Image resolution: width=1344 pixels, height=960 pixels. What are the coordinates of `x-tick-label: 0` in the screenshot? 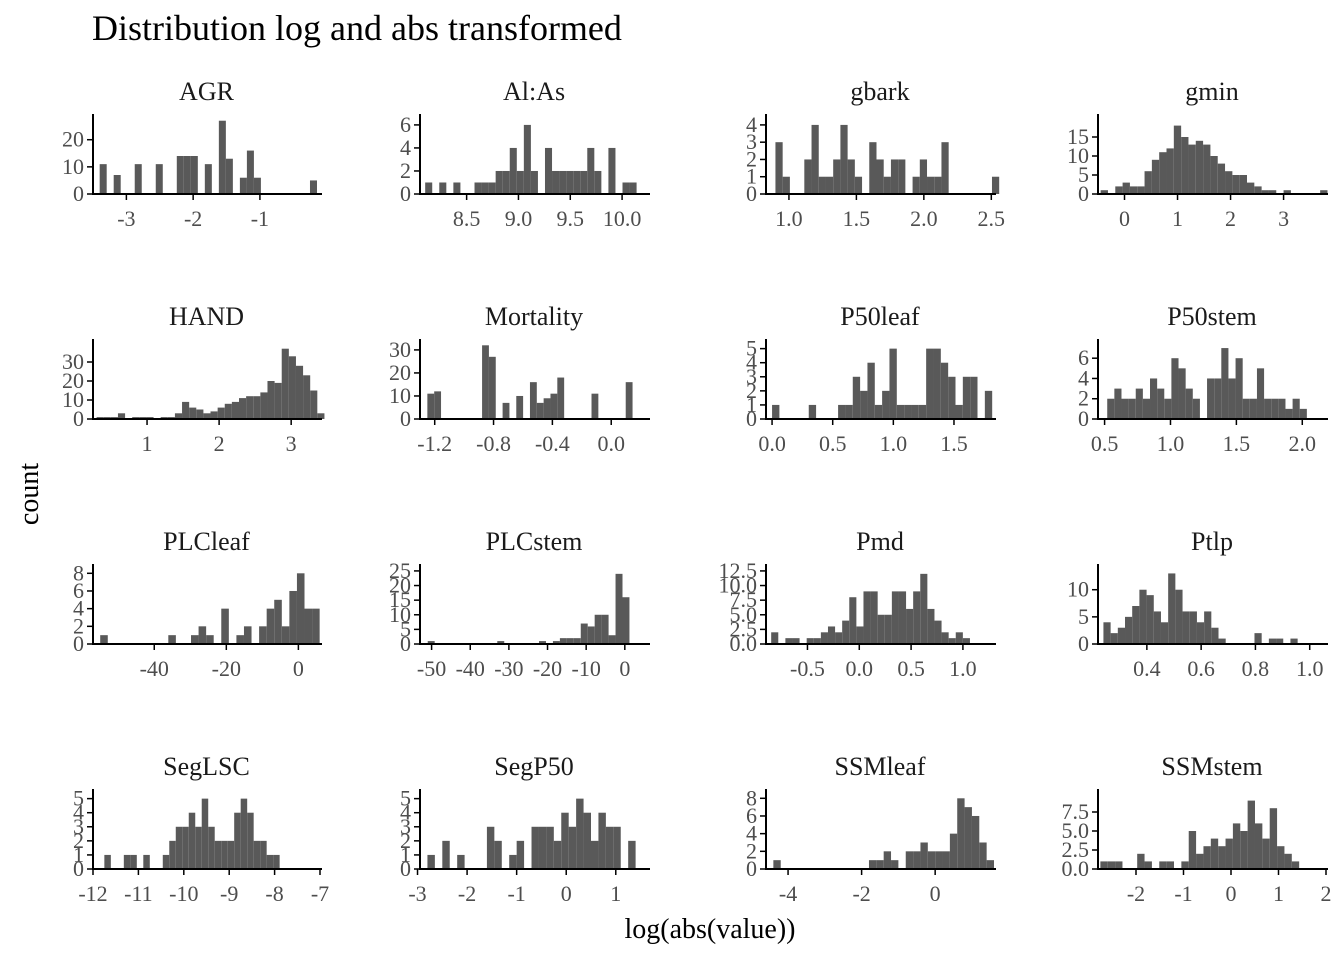 It's located at (1231, 893).